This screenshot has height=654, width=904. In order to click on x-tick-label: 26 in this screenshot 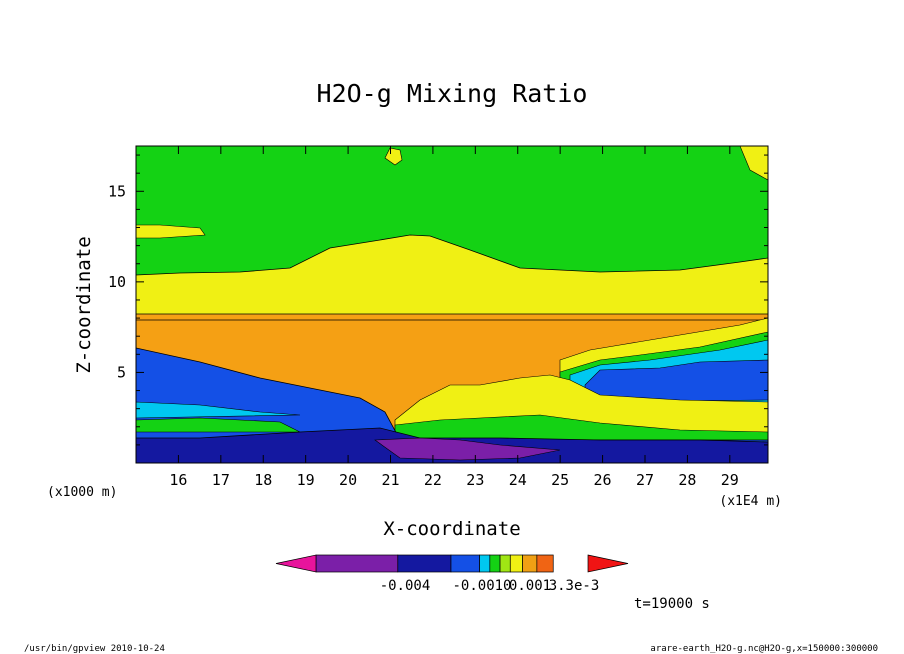, I will do `click(603, 480)`.